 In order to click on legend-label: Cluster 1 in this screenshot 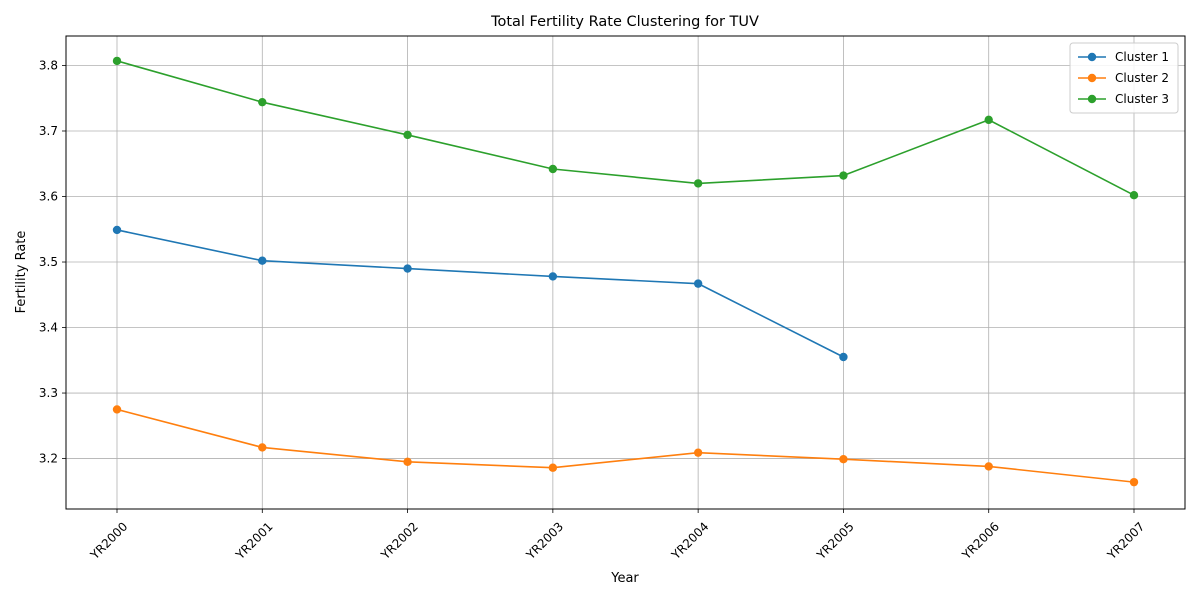, I will do `click(1142, 57)`.